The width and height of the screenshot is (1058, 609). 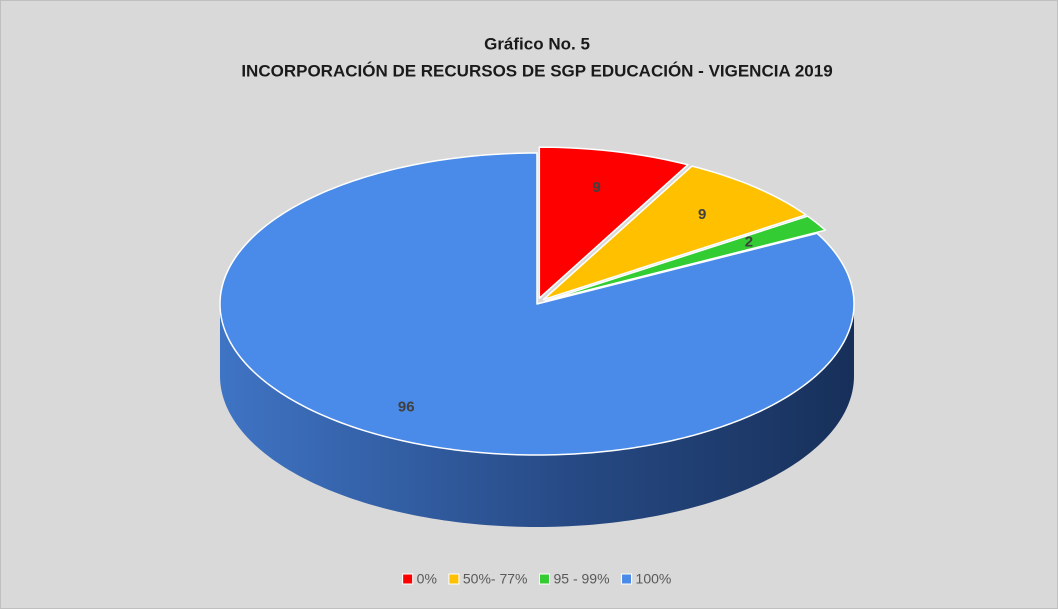 What do you see at coordinates (581, 579) in the screenshot?
I see `legend-label: 95 - 99%` at bounding box center [581, 579].